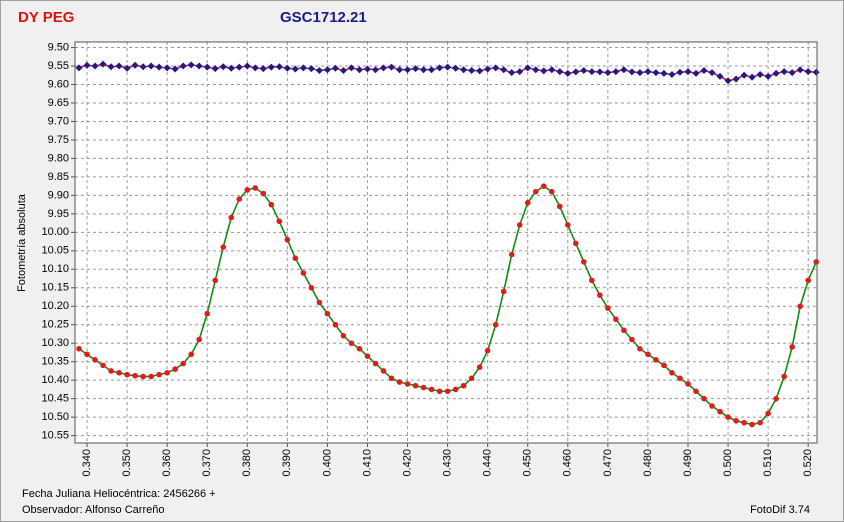  What do you see at coordinates (58, 121) in the screenshot?
I see `y-tick-label: 9.70` at bounding box center [58, 121].